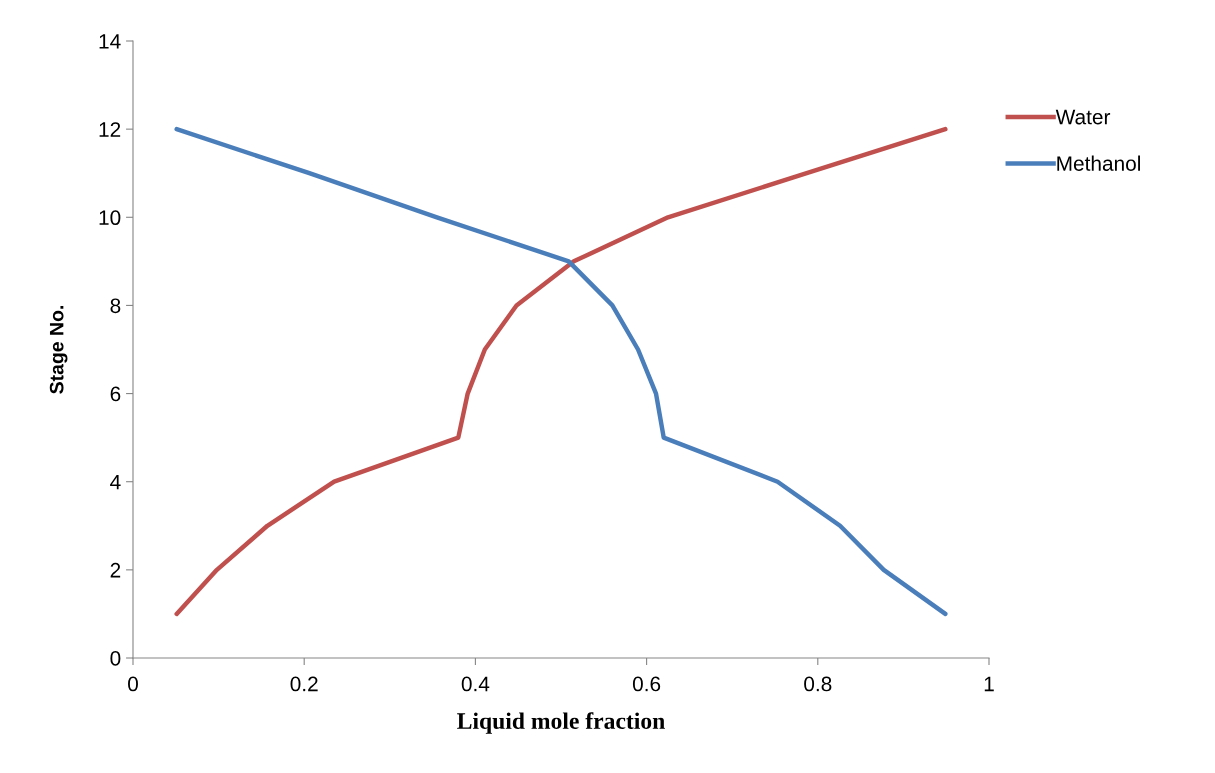 The width and height of the screenshot is (1215, 773). What do you see at coordinates (110, 129) in the screenshot?
I see `y-tick-label: 12` at bounding box center [110, 129].